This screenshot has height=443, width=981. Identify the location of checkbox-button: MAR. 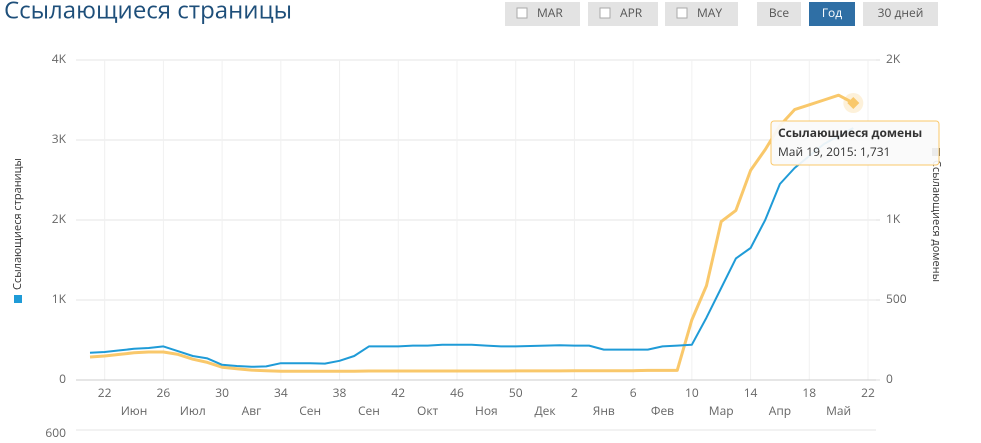
(542, 14).